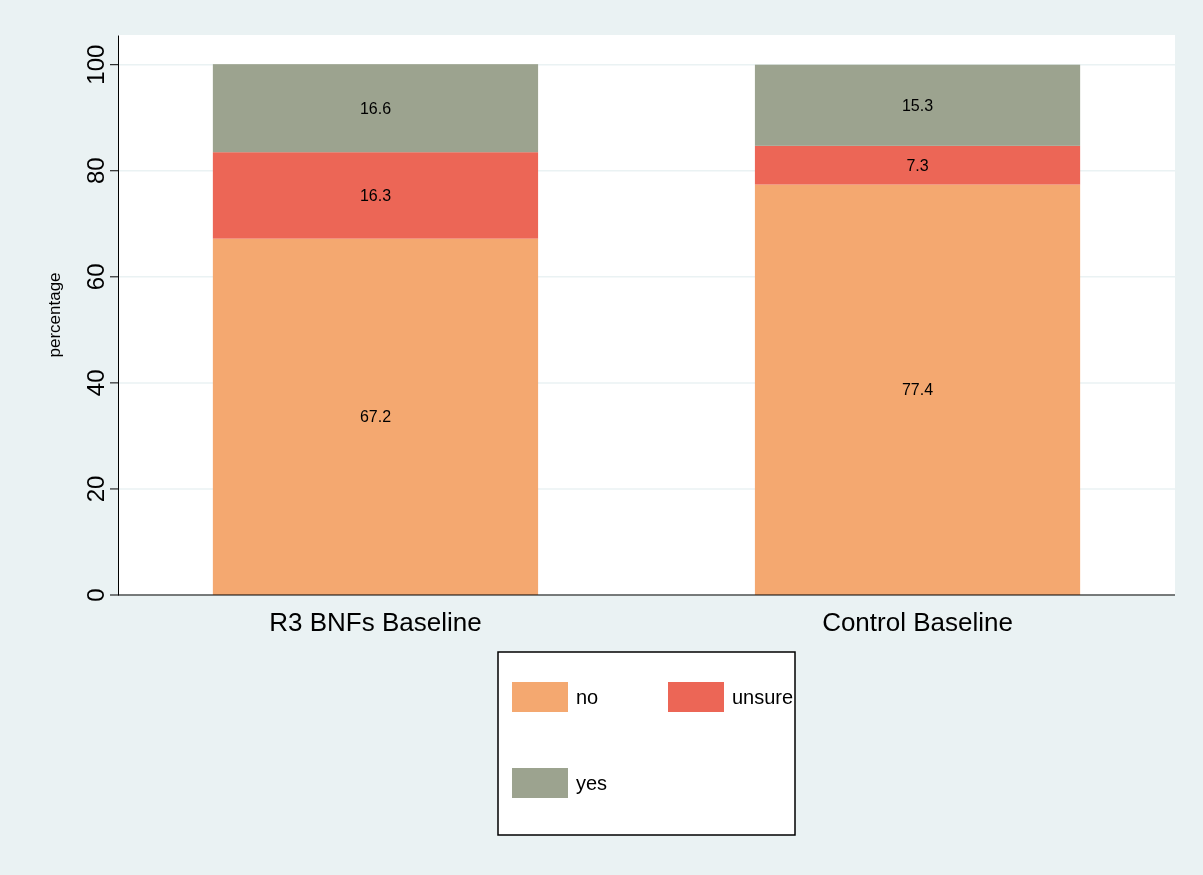 The width and height of the screenshot is (1203, 875). I want to click on data-label: 15.3, so click(917, 105).